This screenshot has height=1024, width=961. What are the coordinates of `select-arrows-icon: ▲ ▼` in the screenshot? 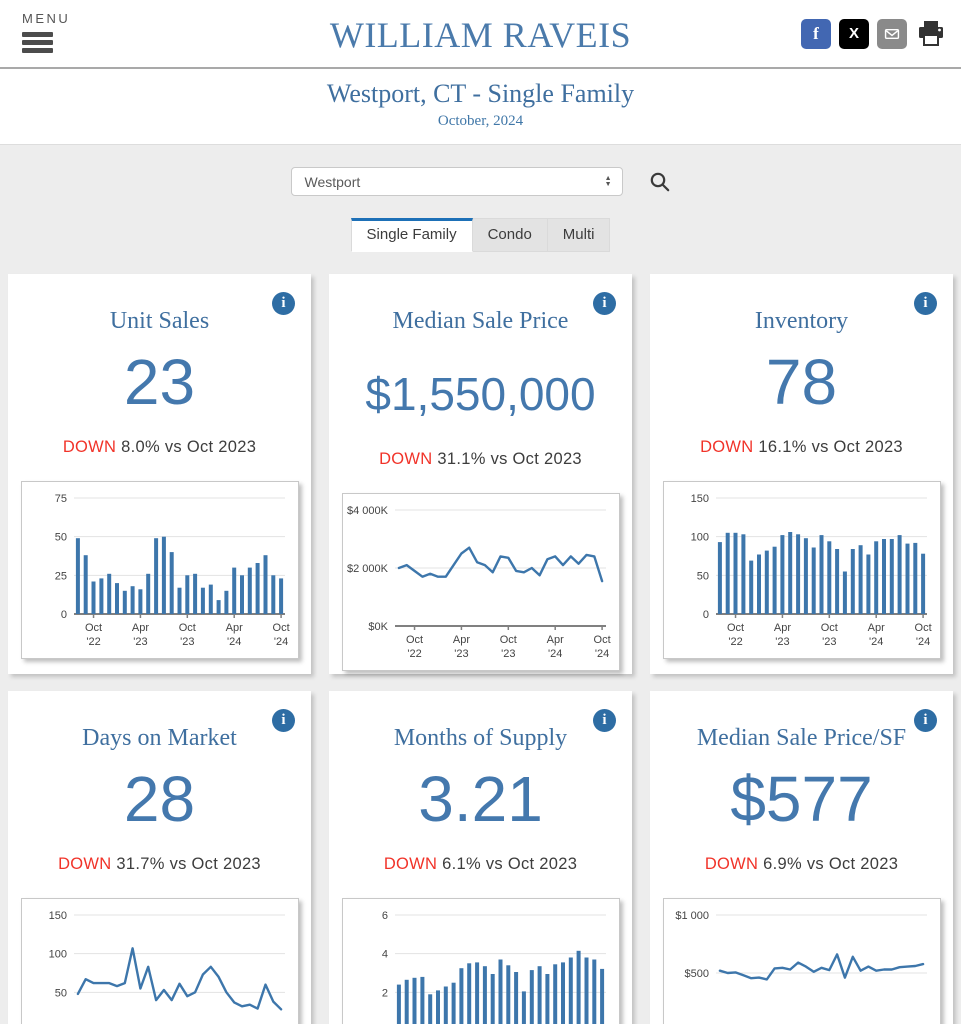 It's located at (608, 181).